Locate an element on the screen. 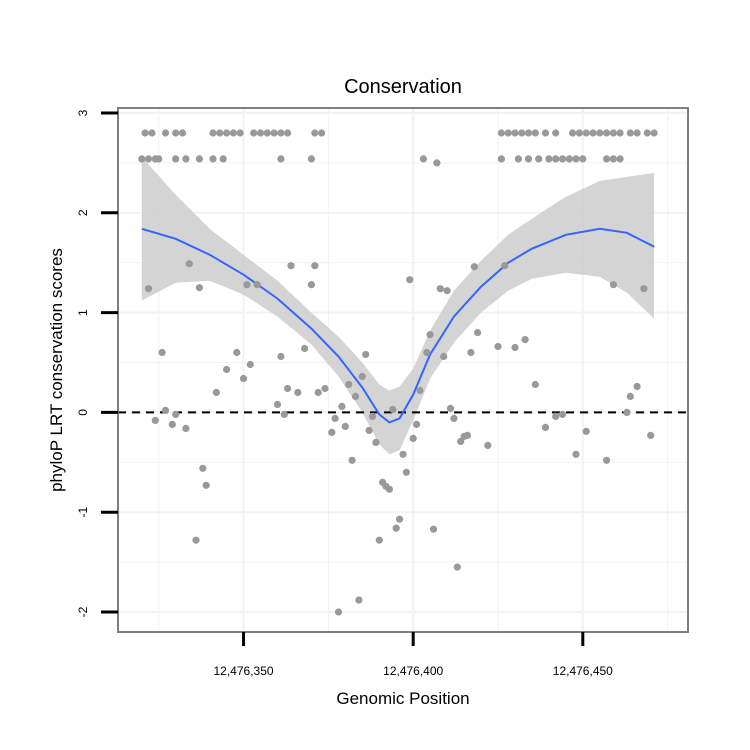 The image size is (750, 750). x-tick-label: 12,476,400 is located at coordinates (413, 671).